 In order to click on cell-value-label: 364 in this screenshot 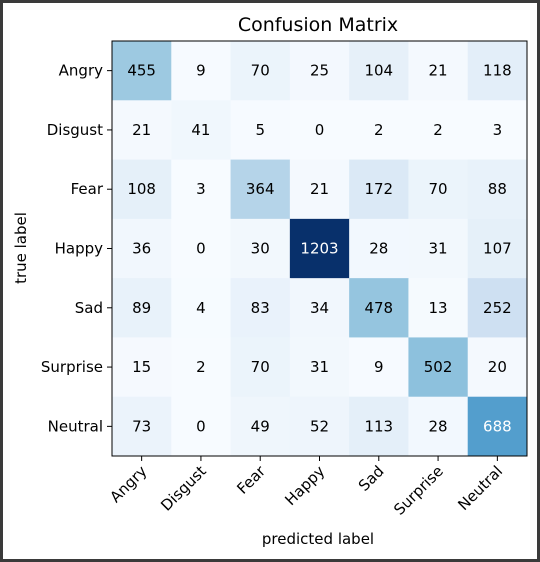, I will do `click(260, 189)`.